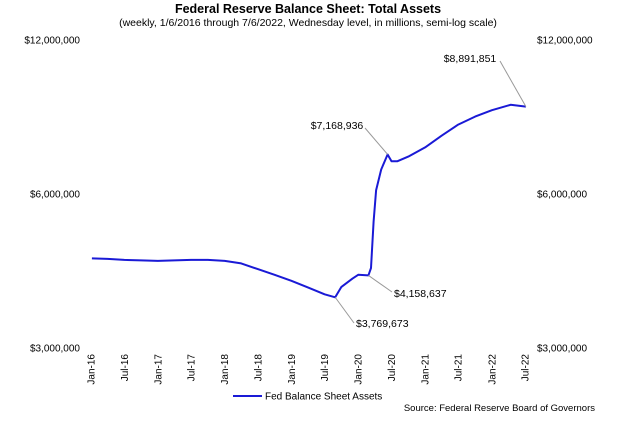 The image size is (617, 421). Describe the element at coordinates (55, 349) in the screenshot. I see `y-tick-label-left: $3,000,000` at that location.